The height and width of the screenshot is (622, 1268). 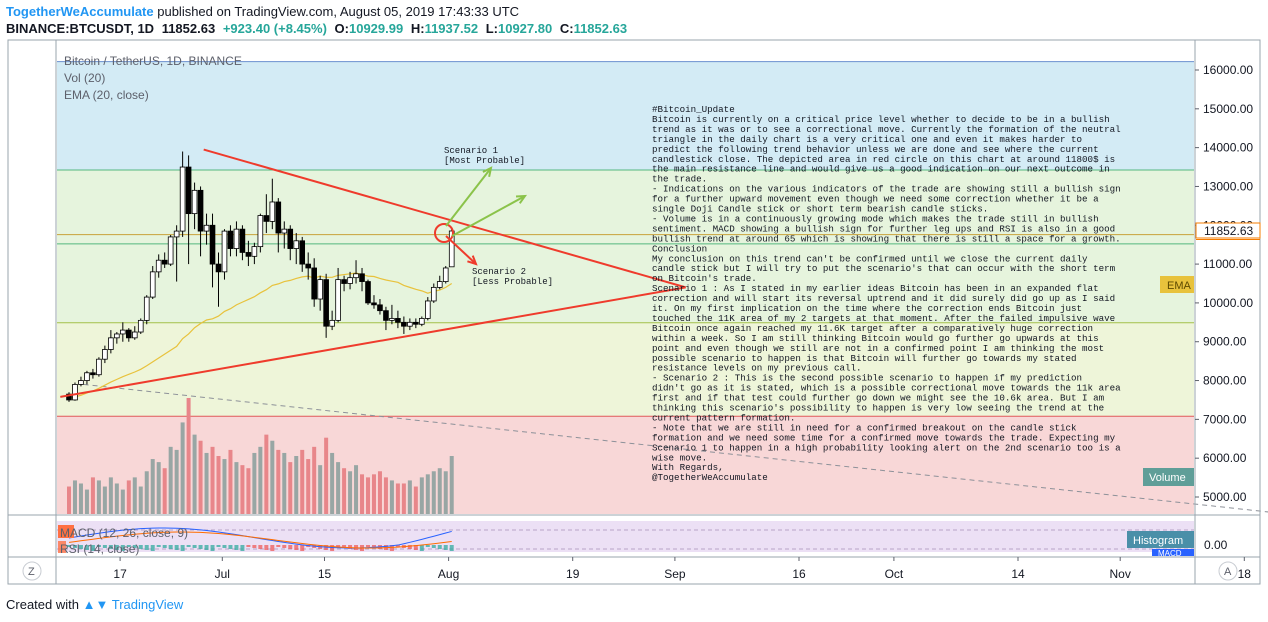 I want to click on close-value: 11852.63, so click(x=600, y=28).